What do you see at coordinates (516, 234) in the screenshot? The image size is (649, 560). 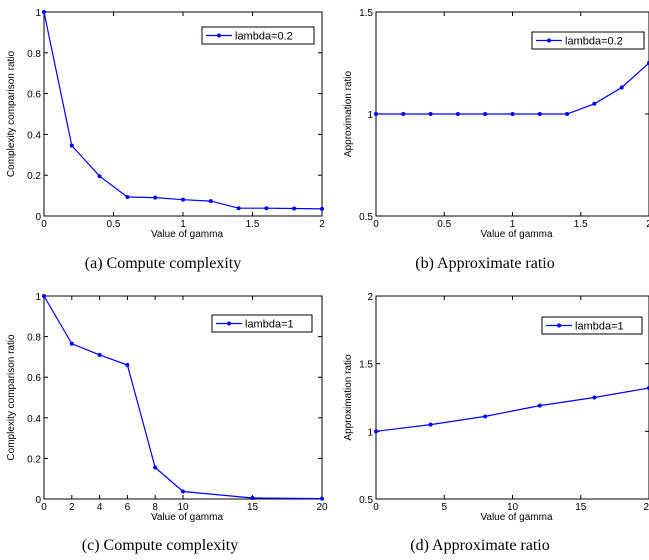 I see `chart-b-x-axis-label: Value of gamma` at bounding box center [516, 234].